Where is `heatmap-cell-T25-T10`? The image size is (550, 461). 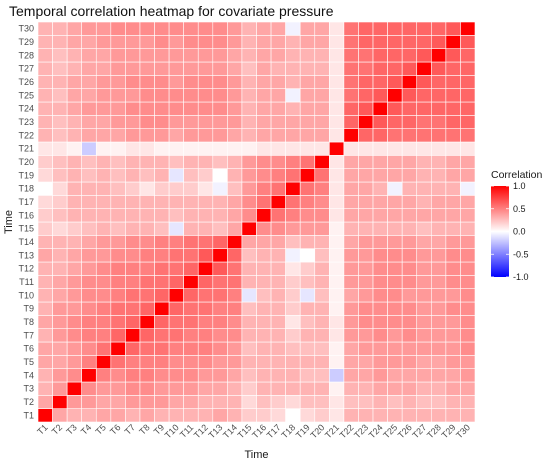 heatmap-cell-T25-T10 is located at coordinates (395, 295).